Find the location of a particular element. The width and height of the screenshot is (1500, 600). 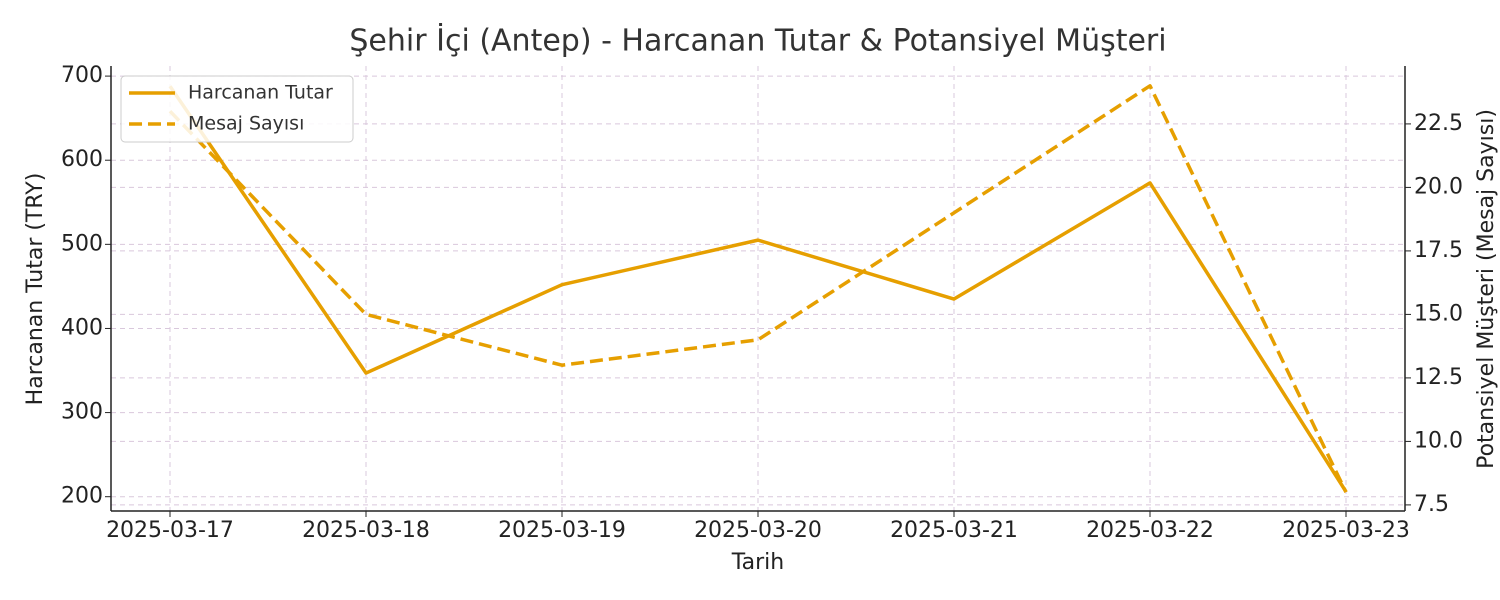

legend-box is located at coordinates (237, 109).